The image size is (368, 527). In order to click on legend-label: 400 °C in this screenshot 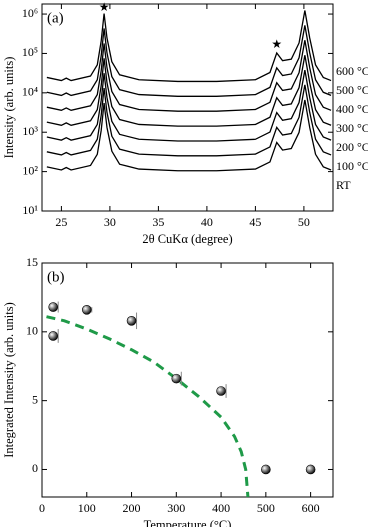, I will do `click(352, 109)`.